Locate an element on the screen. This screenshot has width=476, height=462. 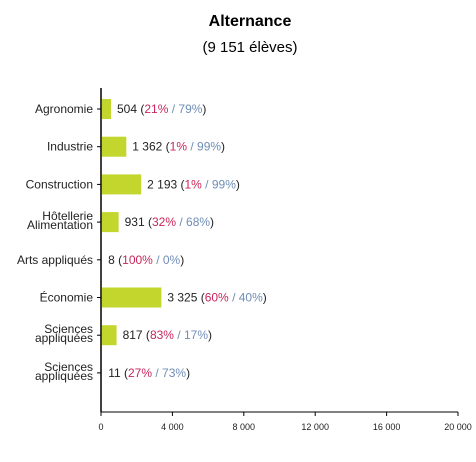
data-label: 931 (32% / 68%) is located at coordinates (169, 222).